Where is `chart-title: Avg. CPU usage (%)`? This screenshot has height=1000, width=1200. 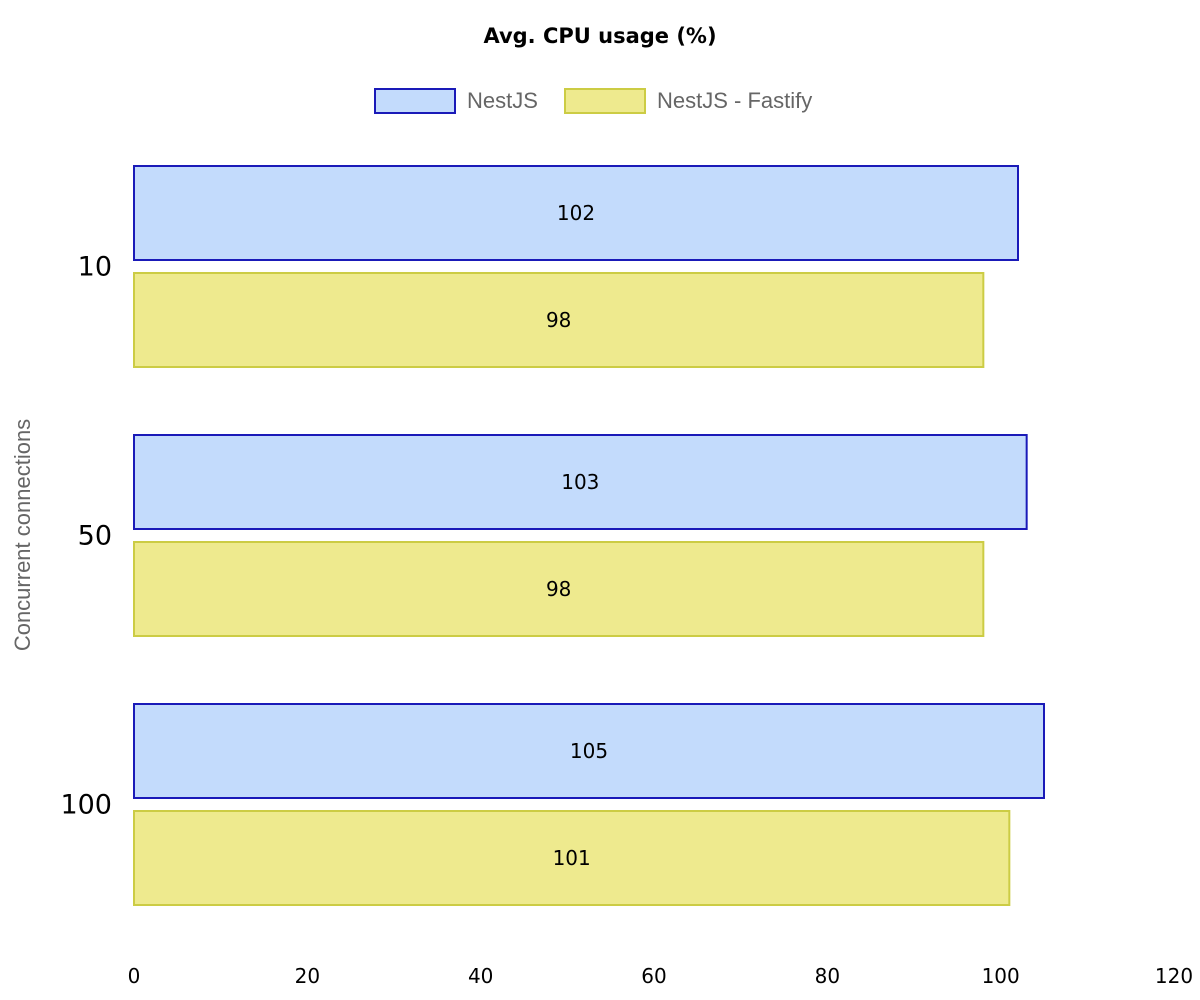 chart-title: Avg. CPU usage (%) is located at coordinates (599, 36).